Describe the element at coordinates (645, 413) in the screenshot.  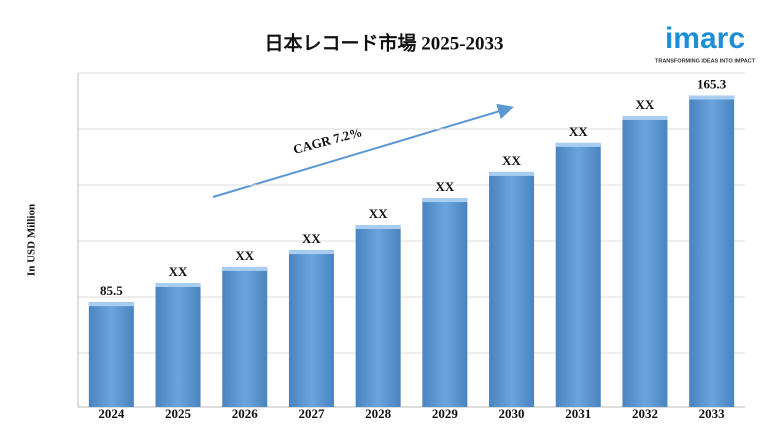
I see `x-tick-label: 2032` at that location.